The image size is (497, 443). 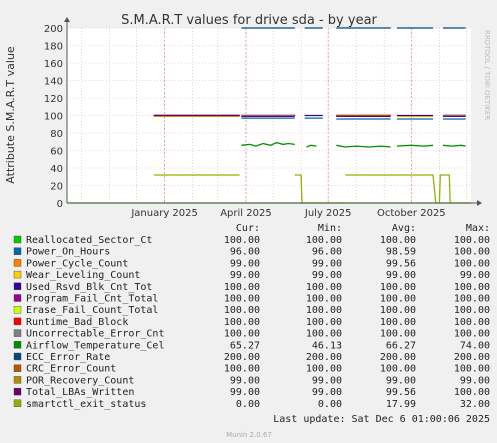 What do you see at coordinates (83, 275) in the screenshot?
I see `legend-series-name: Wear_Leveling_Count` at bounding box center [83, 275].